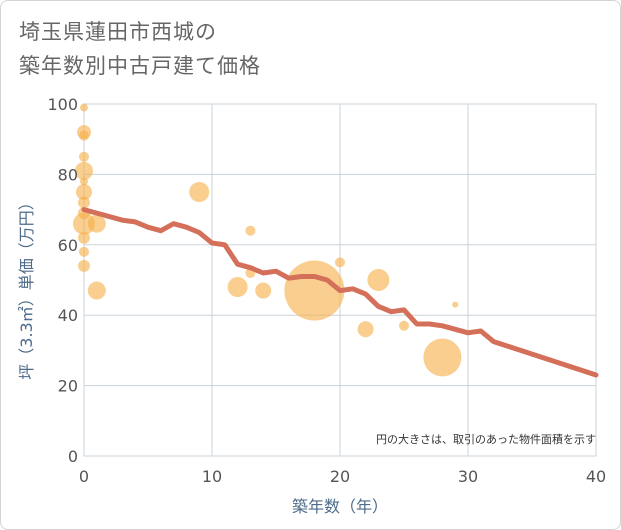  I want to click on y-tick-label: 40, so click(68, 315).